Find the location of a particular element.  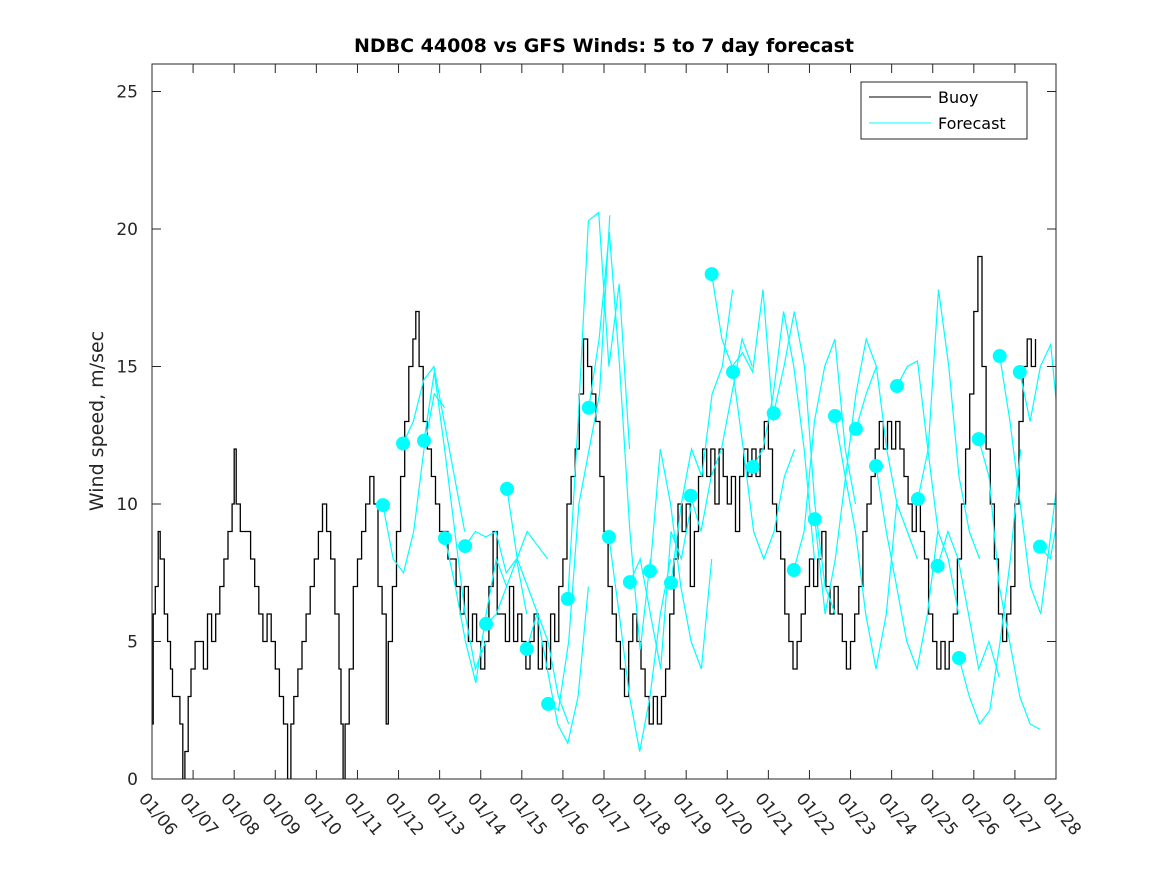

y-tick-label: 20 is located at coordinates (127, 230).